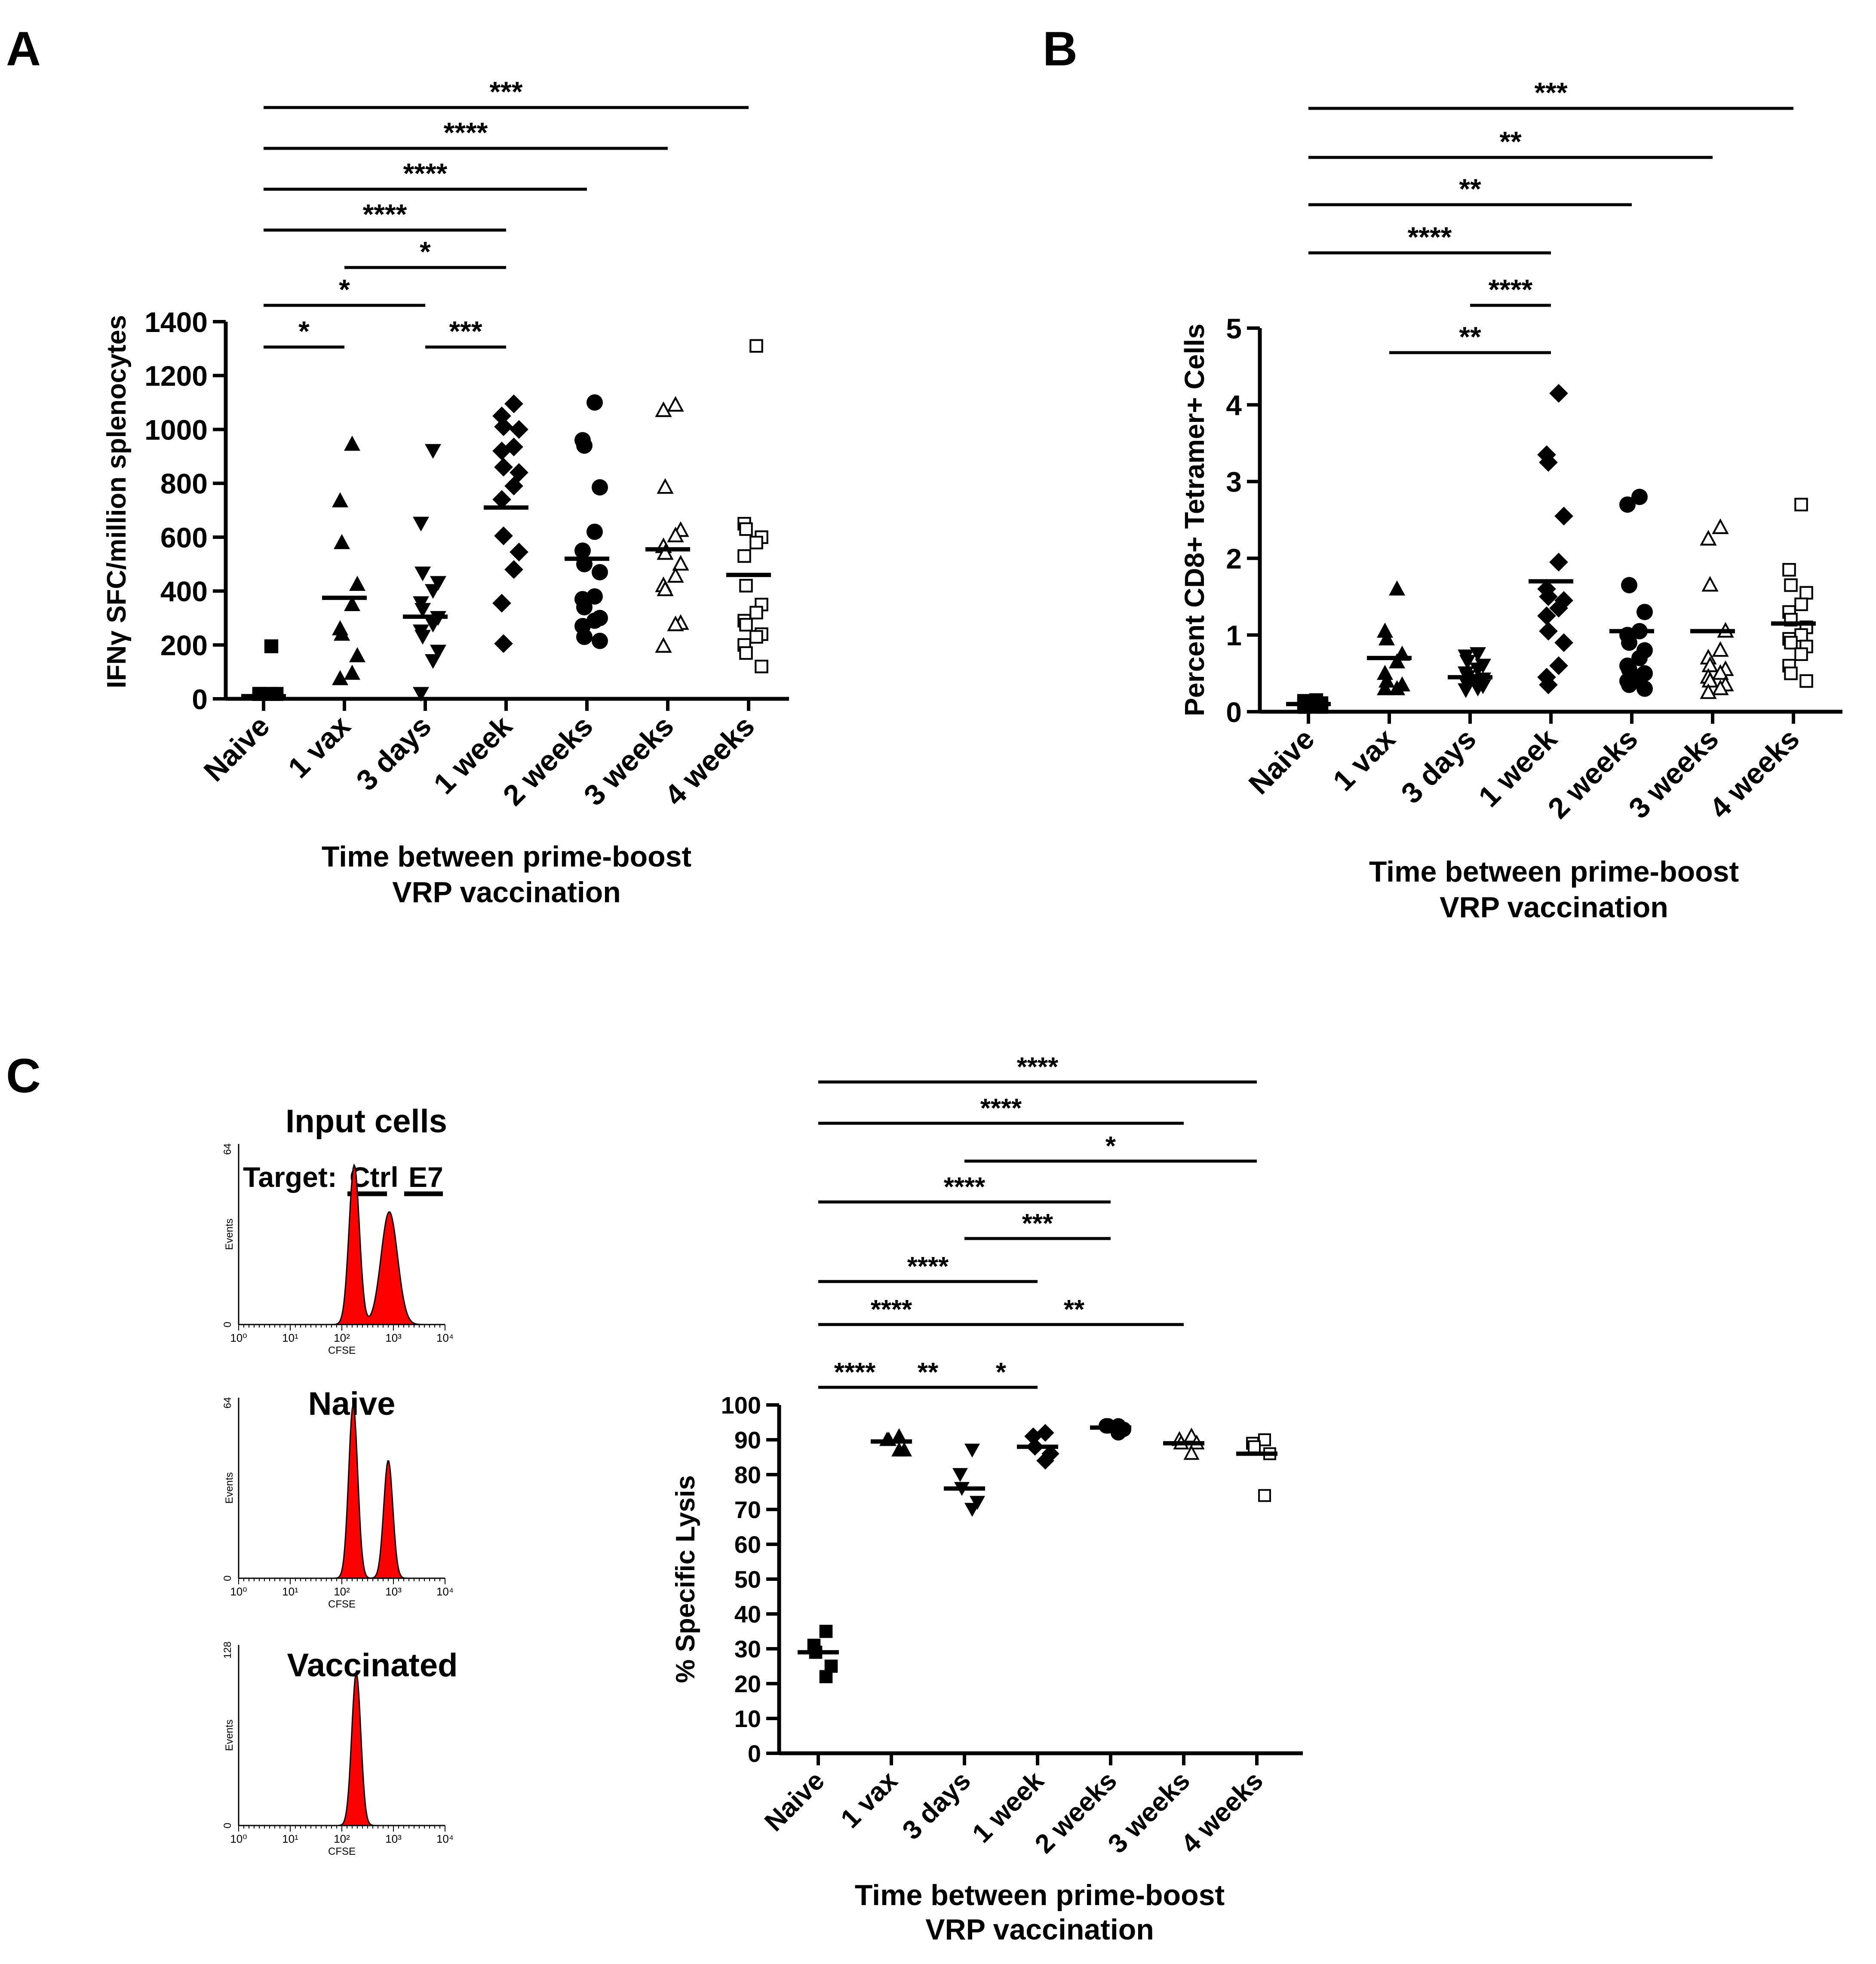 The width and height of the screenshot is (1876, 1964). Describe the element at coordinates (1754, 774) in the screenshot. I see `x-tick-label: 4 weeks` at that location.